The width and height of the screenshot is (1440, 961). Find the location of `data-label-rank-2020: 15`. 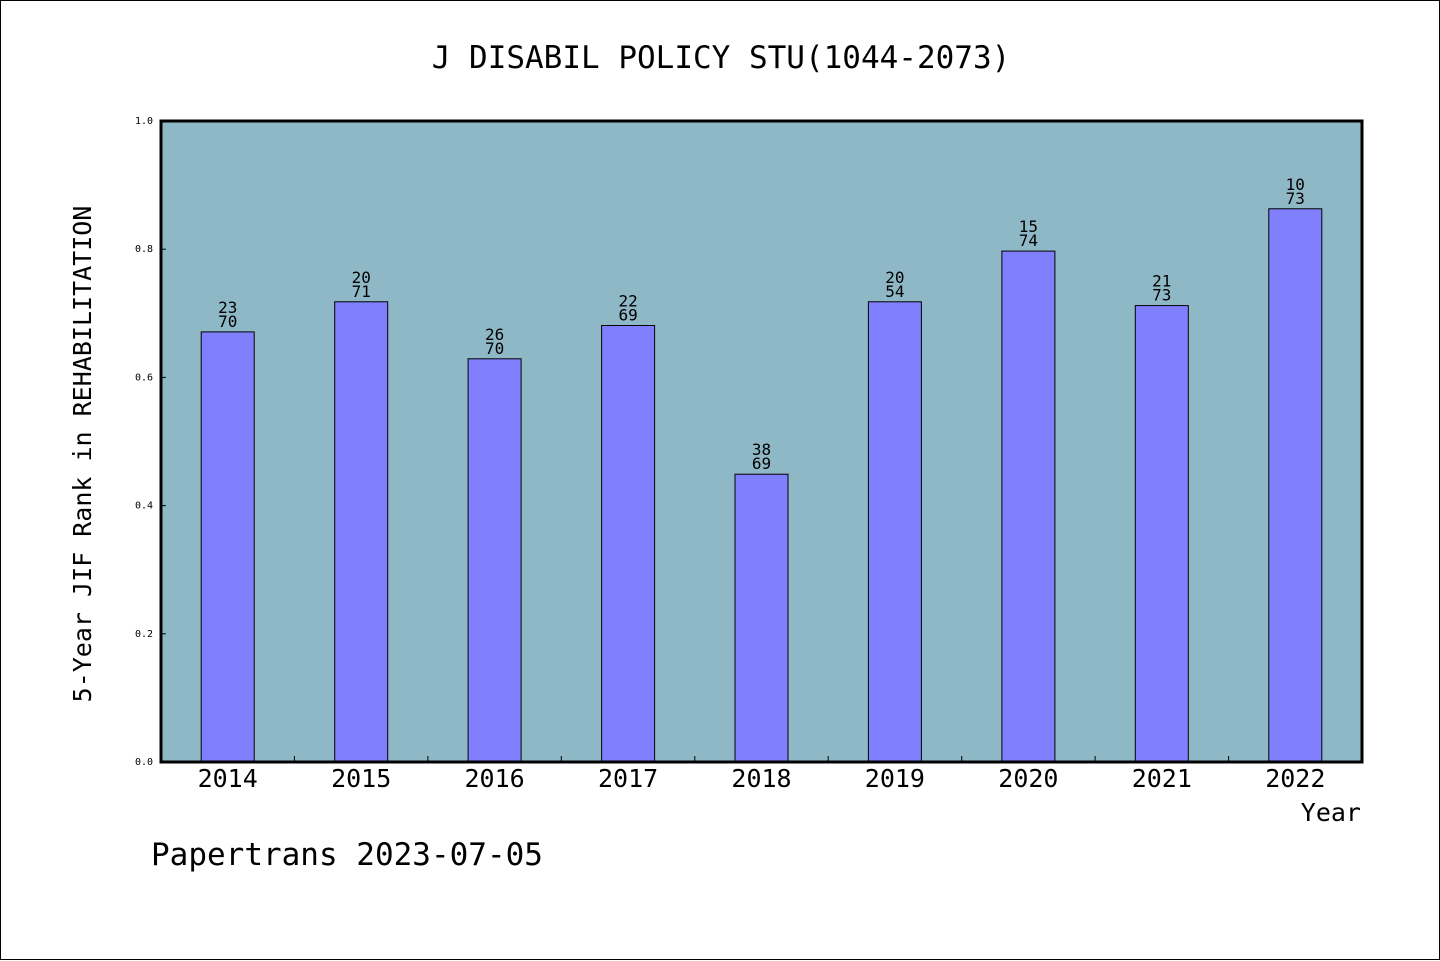

data-label-rank-2020: 15 is located at coordinates (1028, 226).